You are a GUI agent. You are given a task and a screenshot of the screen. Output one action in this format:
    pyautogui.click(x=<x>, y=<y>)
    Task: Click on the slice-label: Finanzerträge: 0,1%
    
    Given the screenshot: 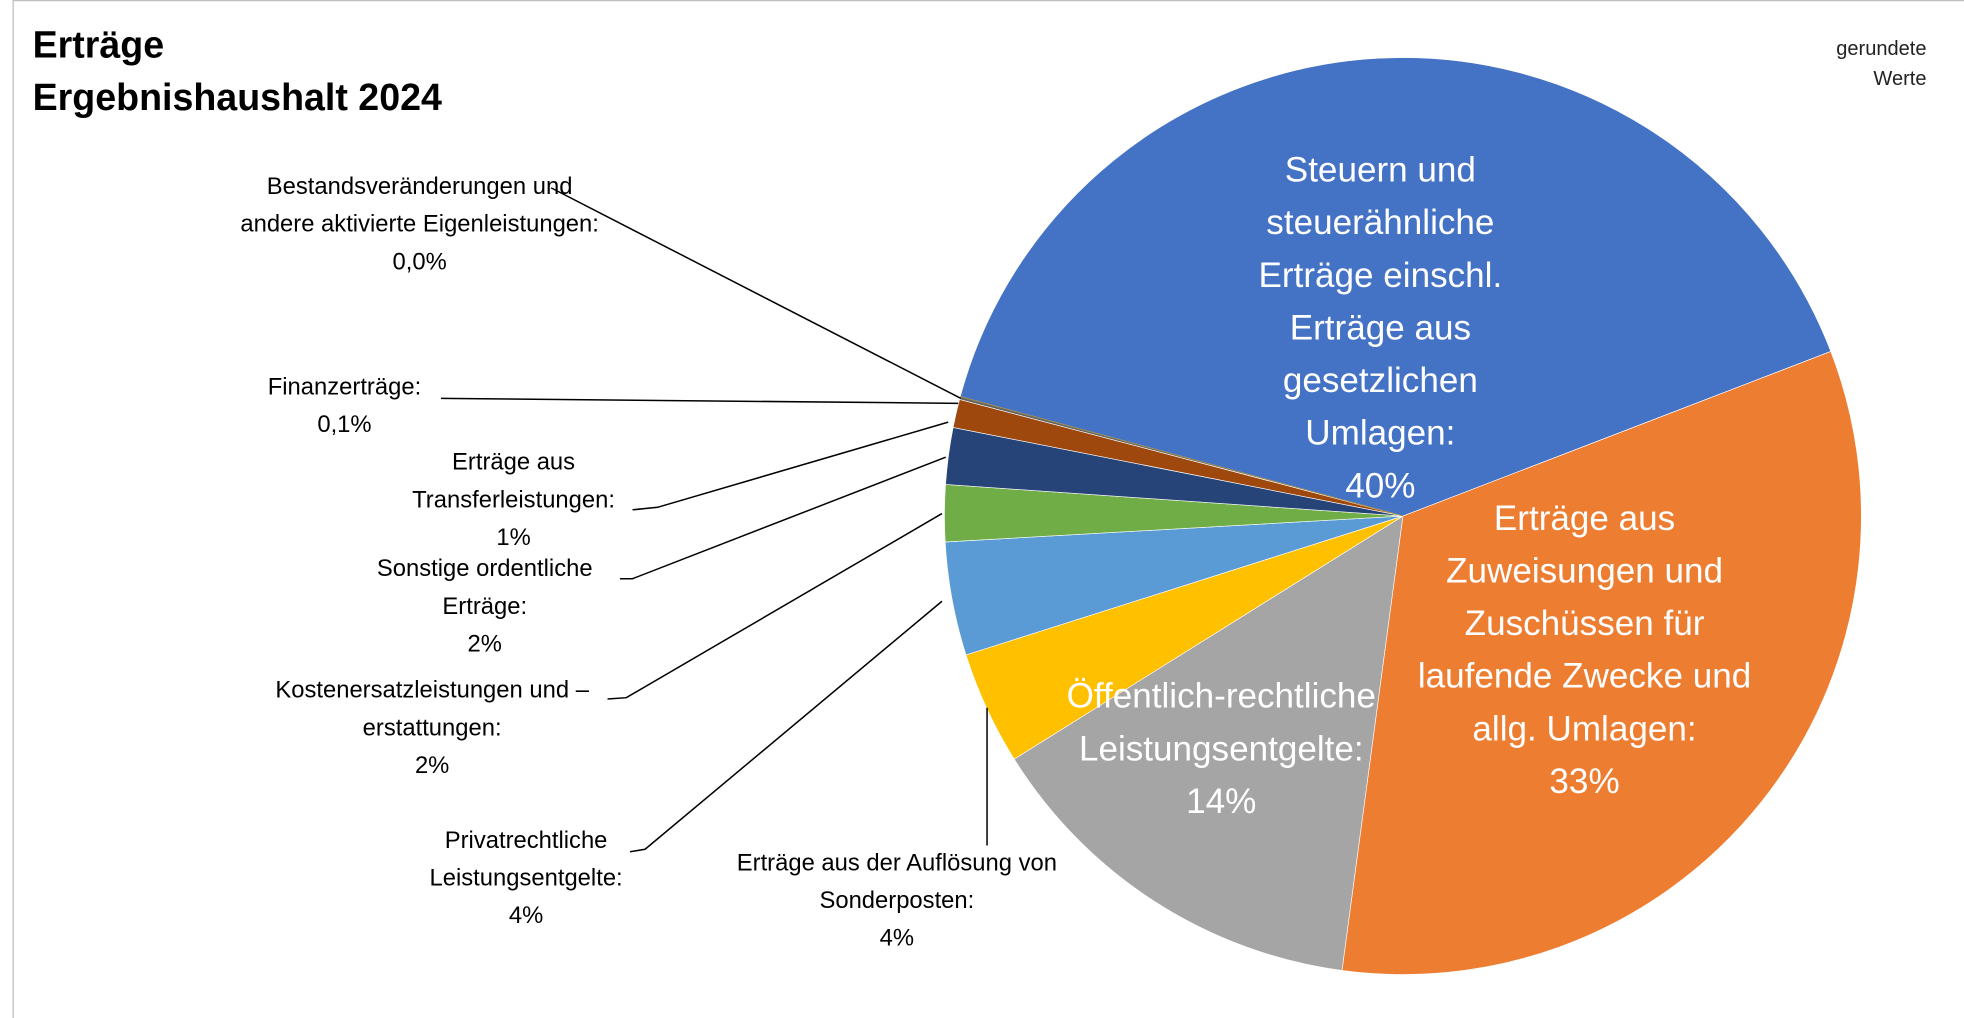 What is the action you would take?
    pyautogui.click(x=344, y=407)
    